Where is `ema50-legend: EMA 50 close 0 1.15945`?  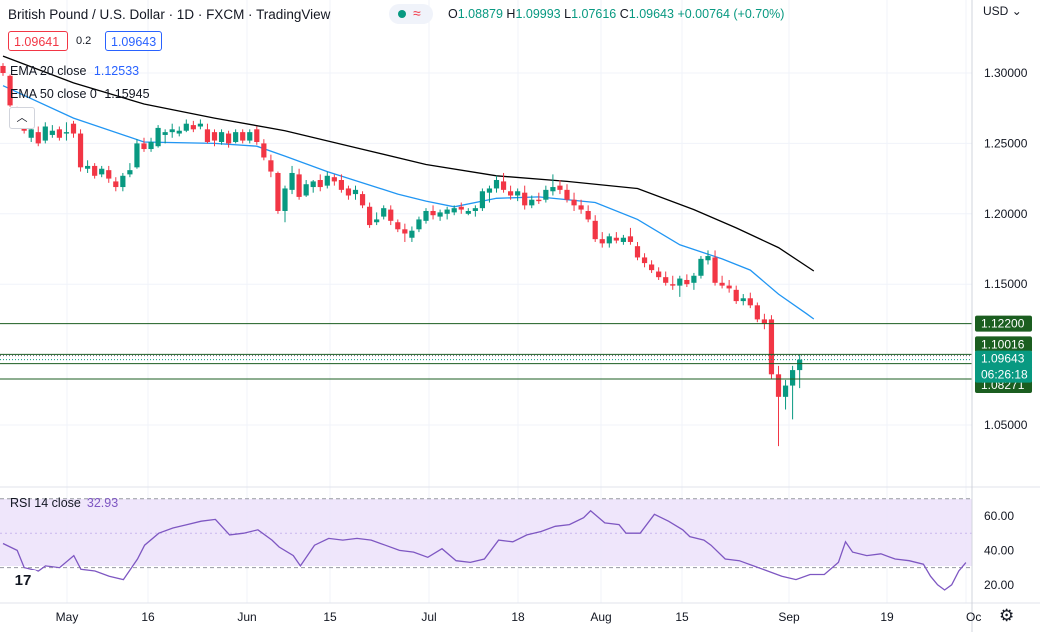
ema50-legend: EMA 50 close 0 1.15945 is located at coordinates (80, 94).